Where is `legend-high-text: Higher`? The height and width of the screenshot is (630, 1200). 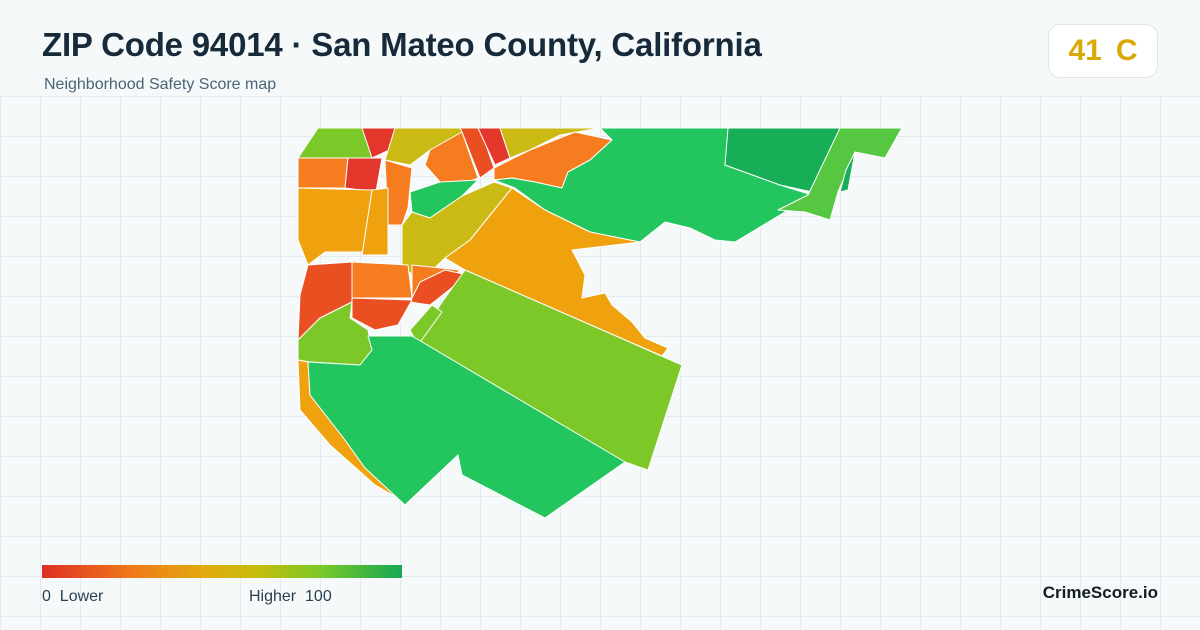
legend-high-text: Higher is located at coordinates (273, 596).